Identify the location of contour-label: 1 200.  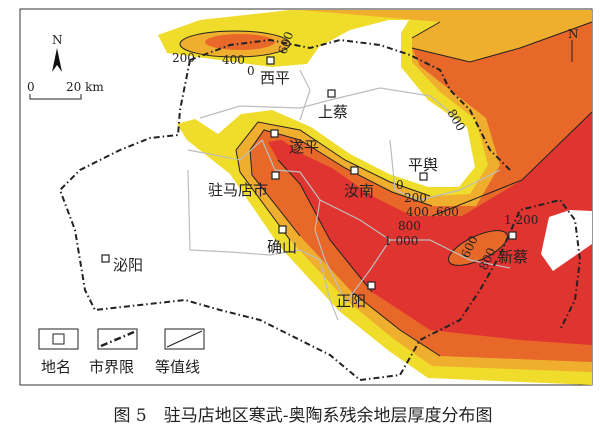
(521, 220).